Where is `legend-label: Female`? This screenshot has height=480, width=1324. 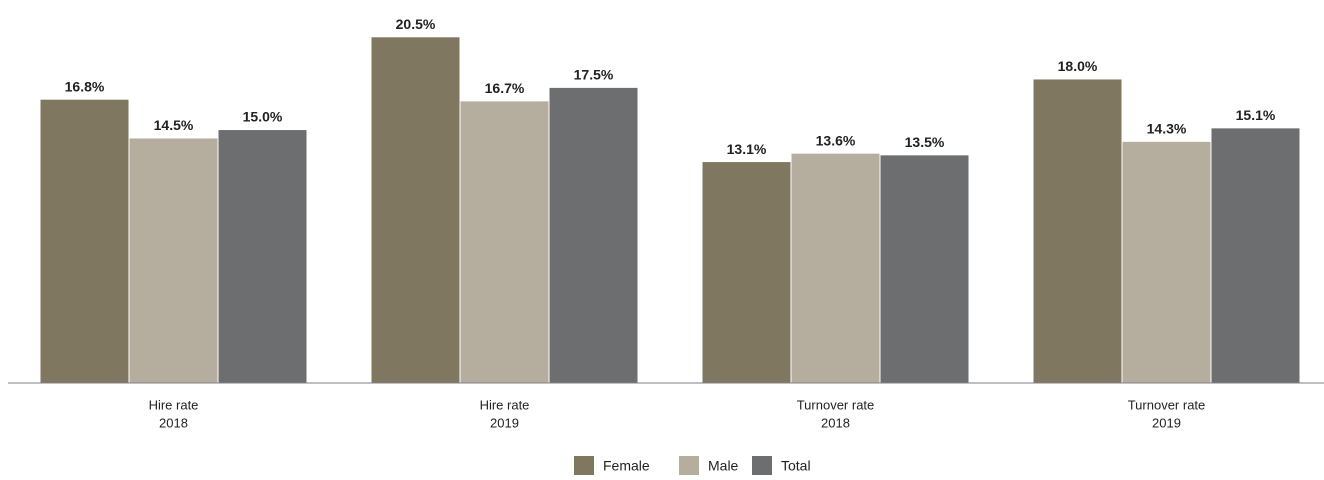
legend-label: Female is located at coordinates (626, 466).